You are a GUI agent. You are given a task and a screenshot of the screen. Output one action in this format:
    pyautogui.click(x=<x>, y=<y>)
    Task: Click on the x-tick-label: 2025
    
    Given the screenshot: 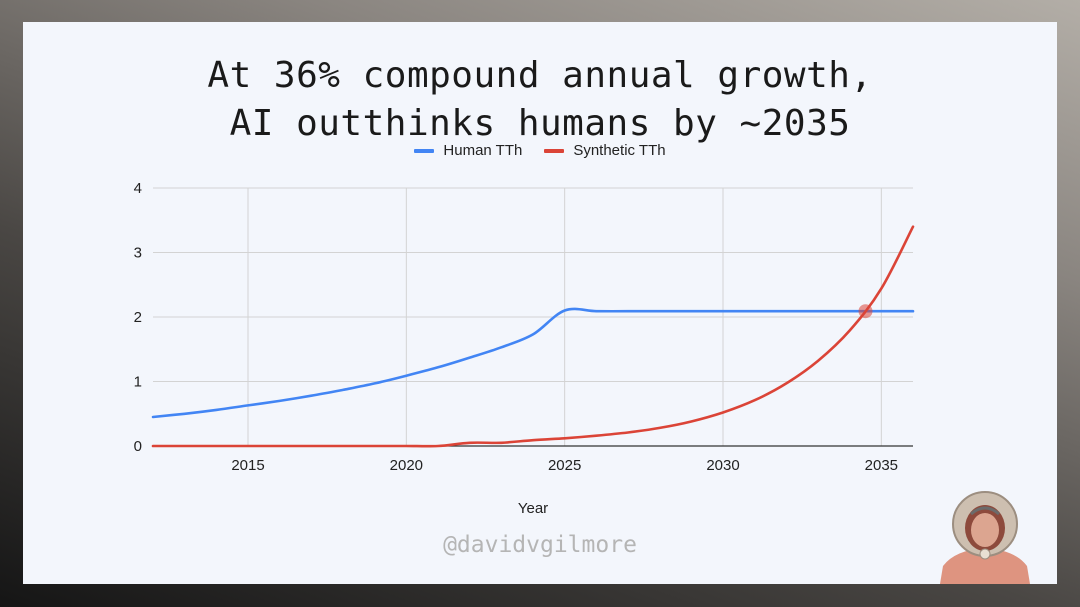 What is the action you would take?
    pyautogui.click(x=564, y=465)
    